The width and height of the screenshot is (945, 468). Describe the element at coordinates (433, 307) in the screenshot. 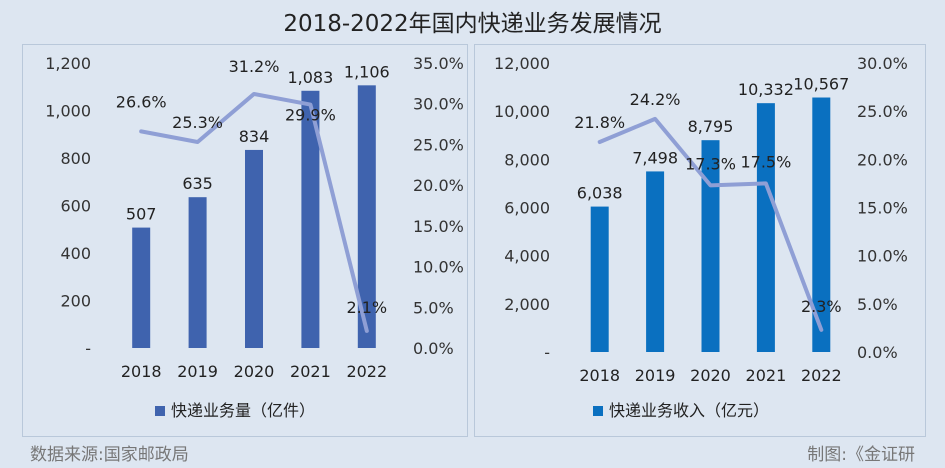

I see `volume-right-tick: 5.0%` at that location.